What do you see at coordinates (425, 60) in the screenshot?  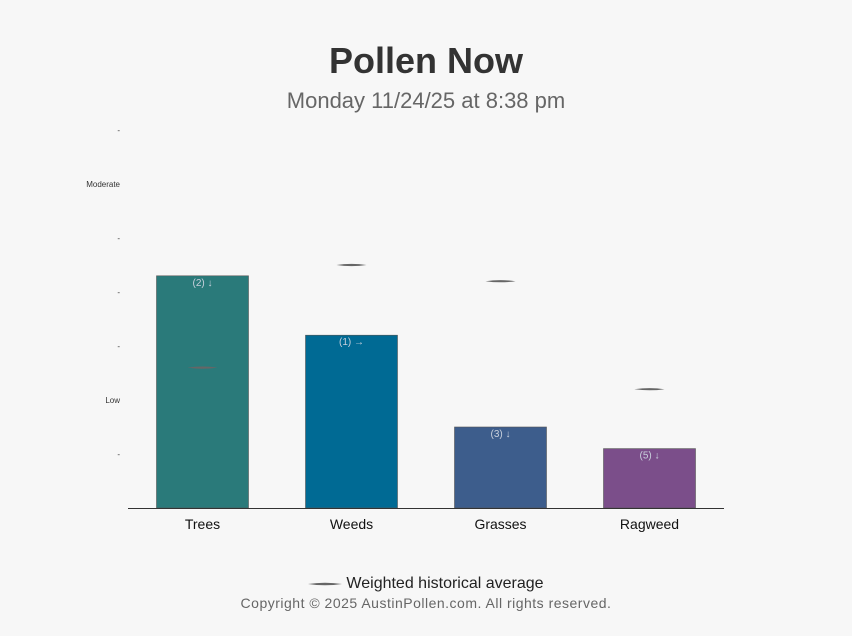 I see `chart-title: Pollen Now` at bounding box center [425, 60].